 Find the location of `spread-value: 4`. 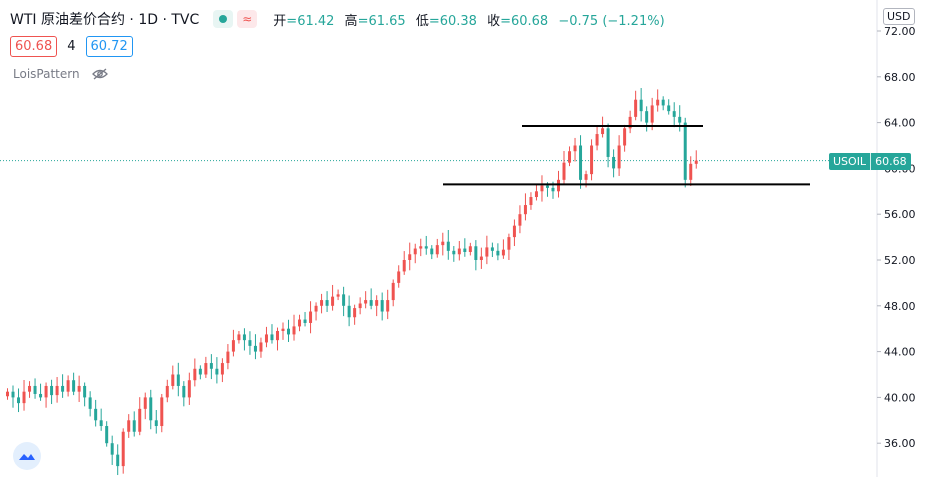

spread-value: 4 is located at coordinates (71, 46).